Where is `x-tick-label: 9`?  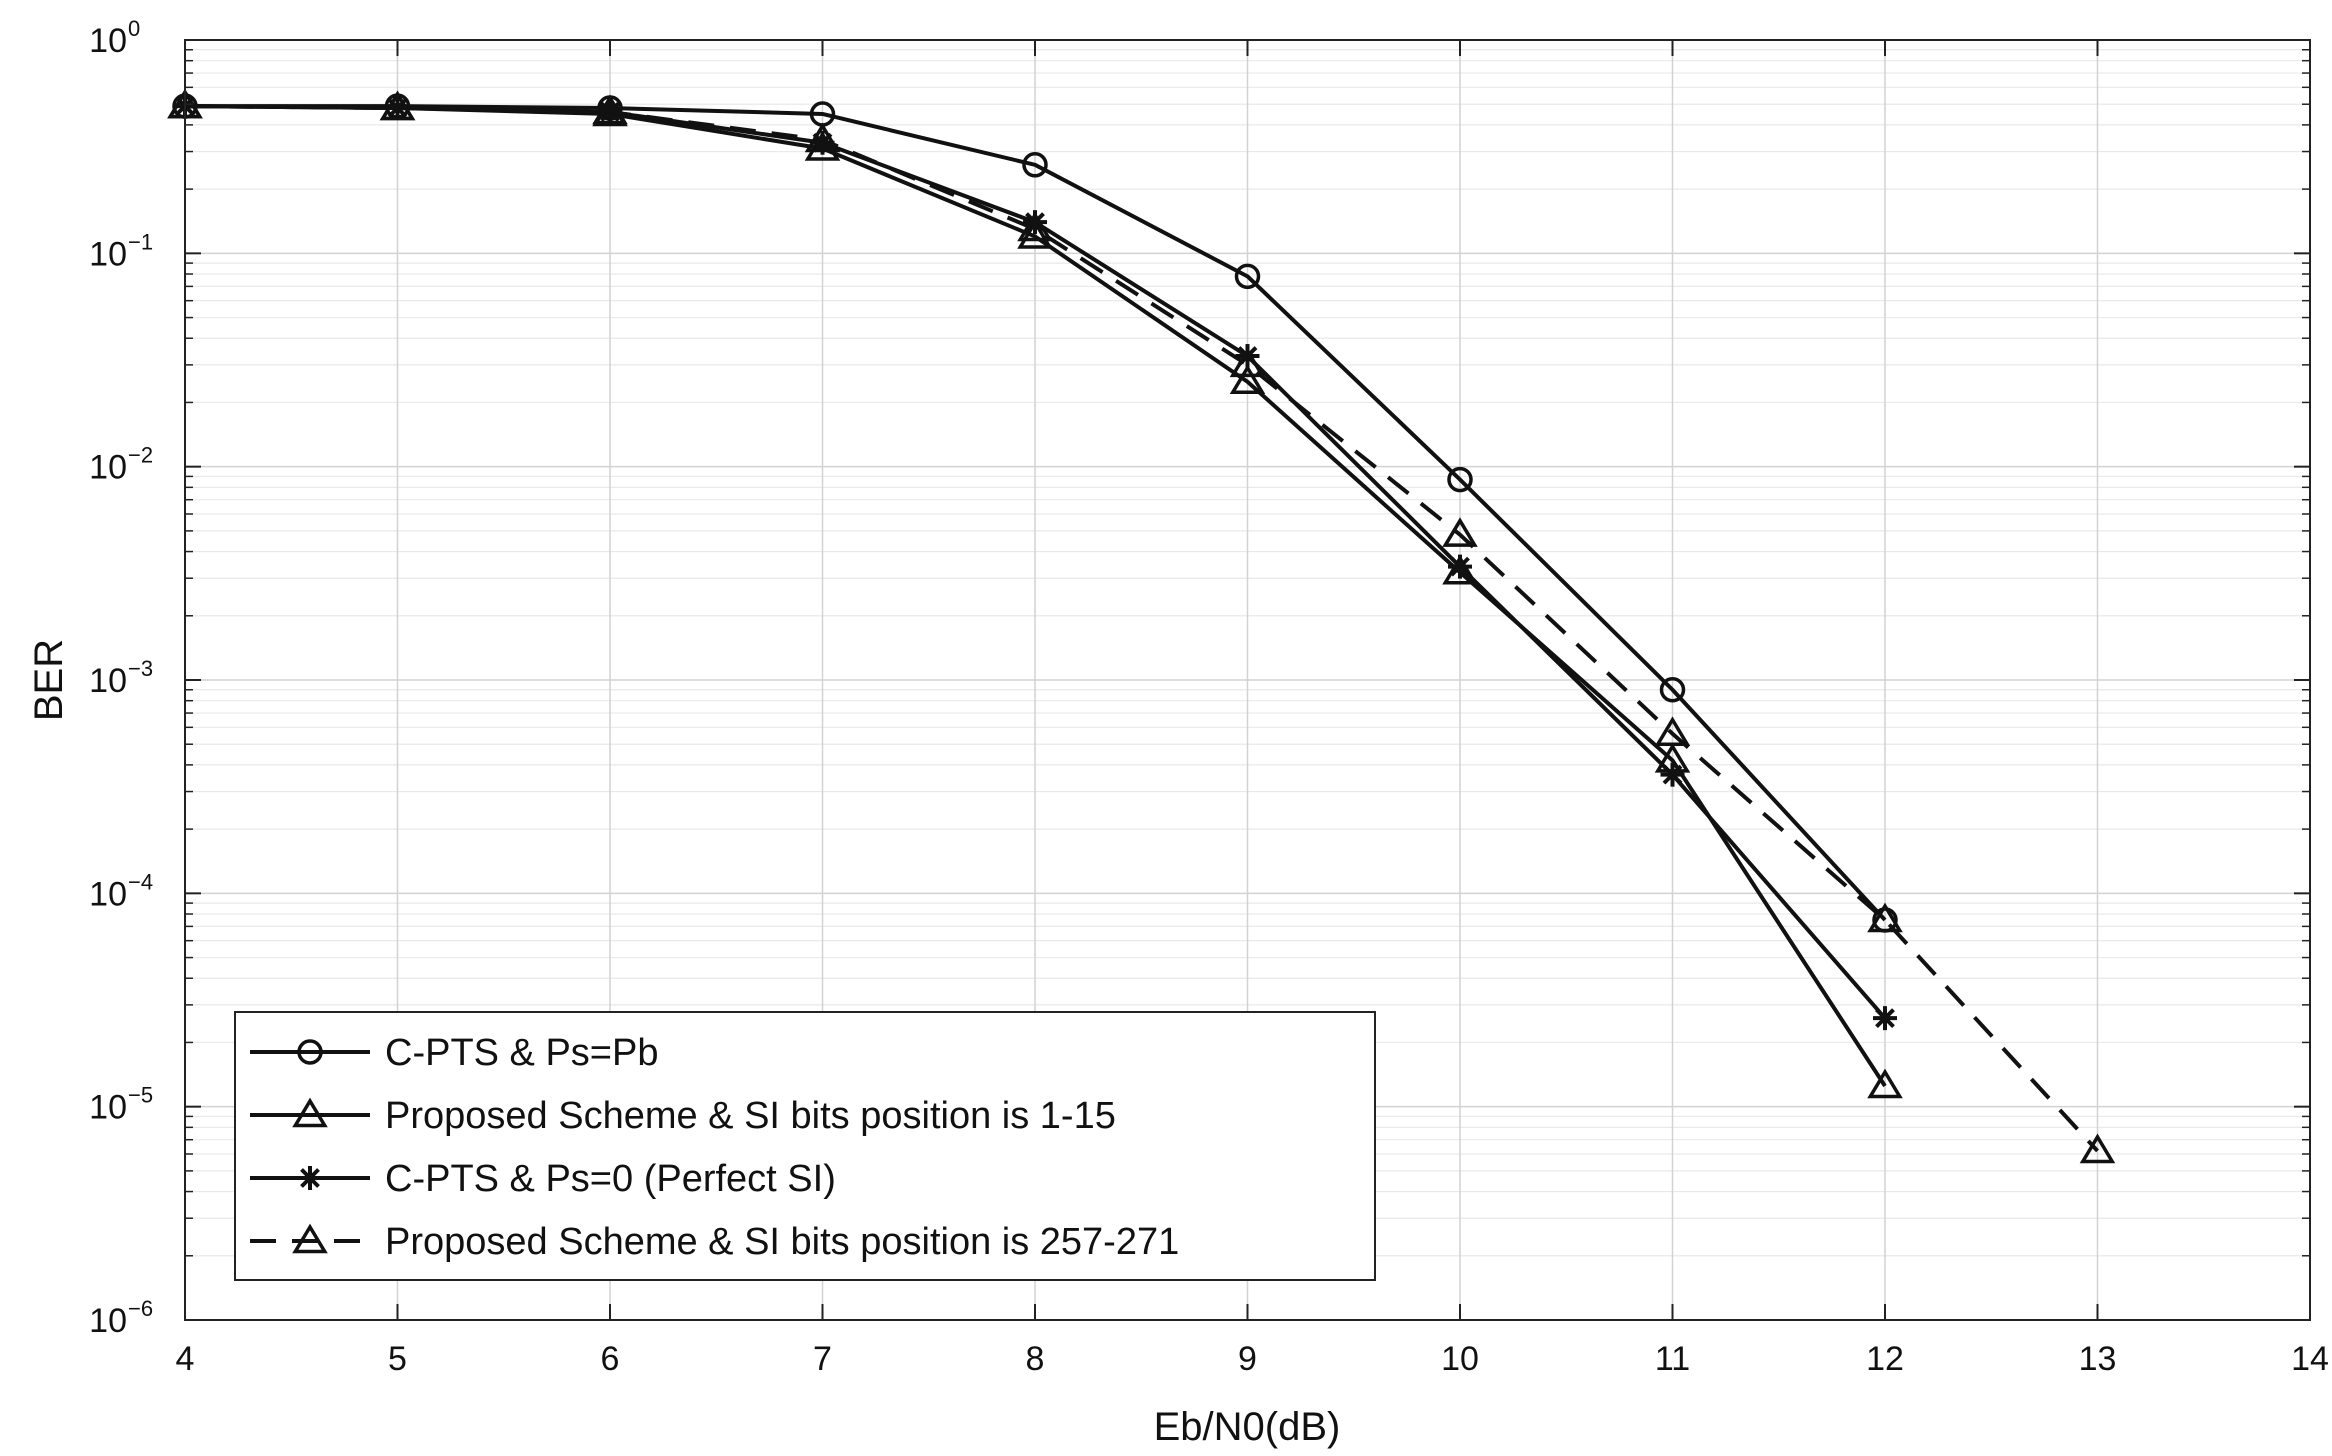 x-tick-label: 9 is located at coordinates (1247, 1359).